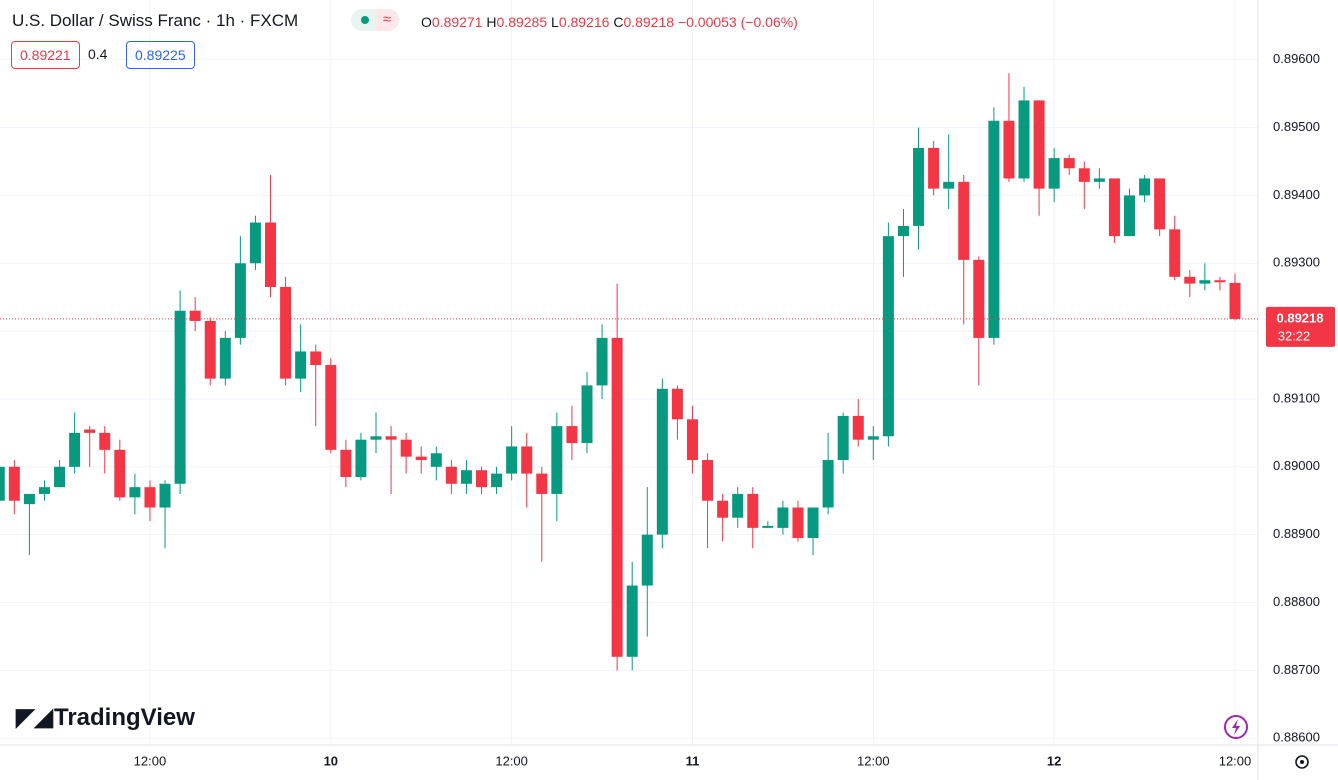 The image size is (1338, 780). Describe the element at coordinates (1296, 397) in the screenshot. I see `y-tick-label: 0.89100` at that location.